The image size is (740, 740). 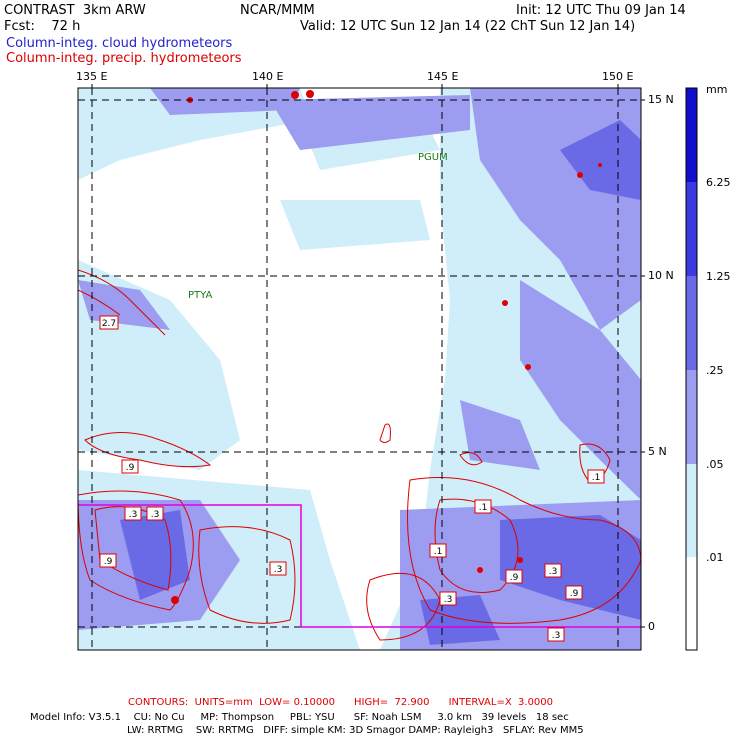 What do you see at coordinates (42, 26) in the screenshot?
I see `forecast-hour: Fcst: 72 h` at bounding box center [42, 26].